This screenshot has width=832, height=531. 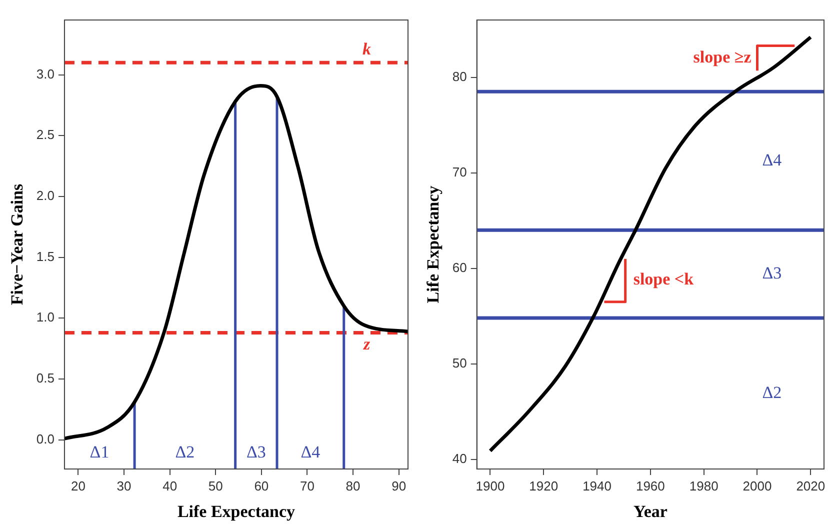 What do you see at coordinates (399, 486) in the screenshot?
I see `x-tick-label: 90` at bounding box center [399, 486].